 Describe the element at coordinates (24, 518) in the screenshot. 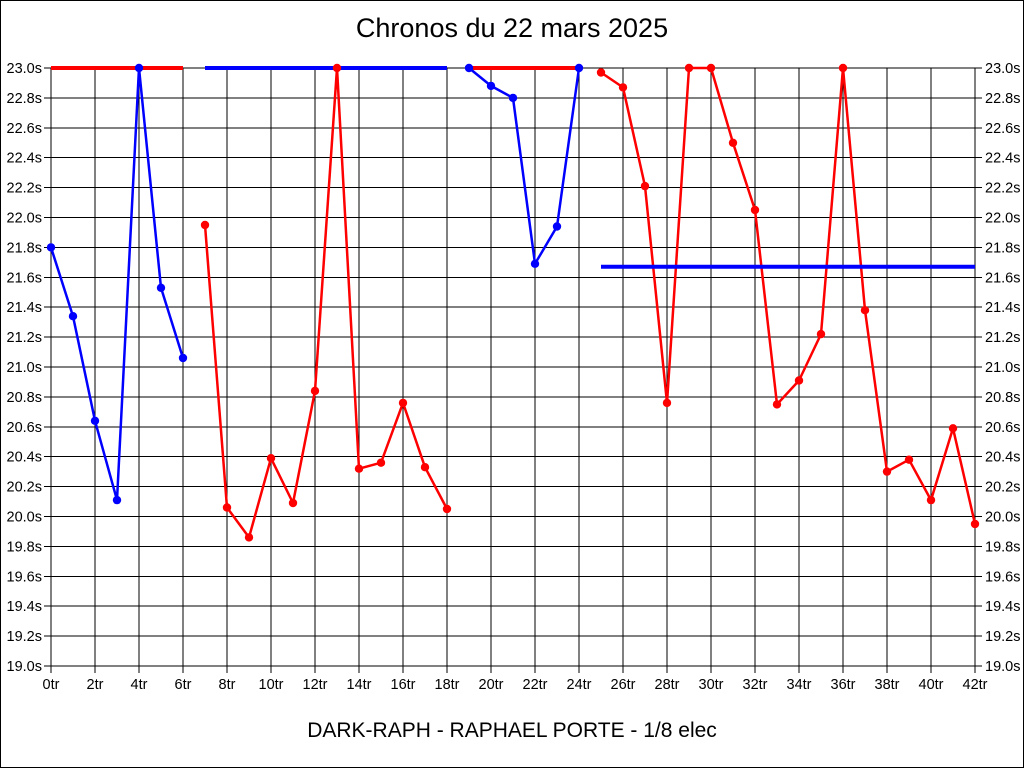

I see `y-tick-label-left: 20.0s` at that location.